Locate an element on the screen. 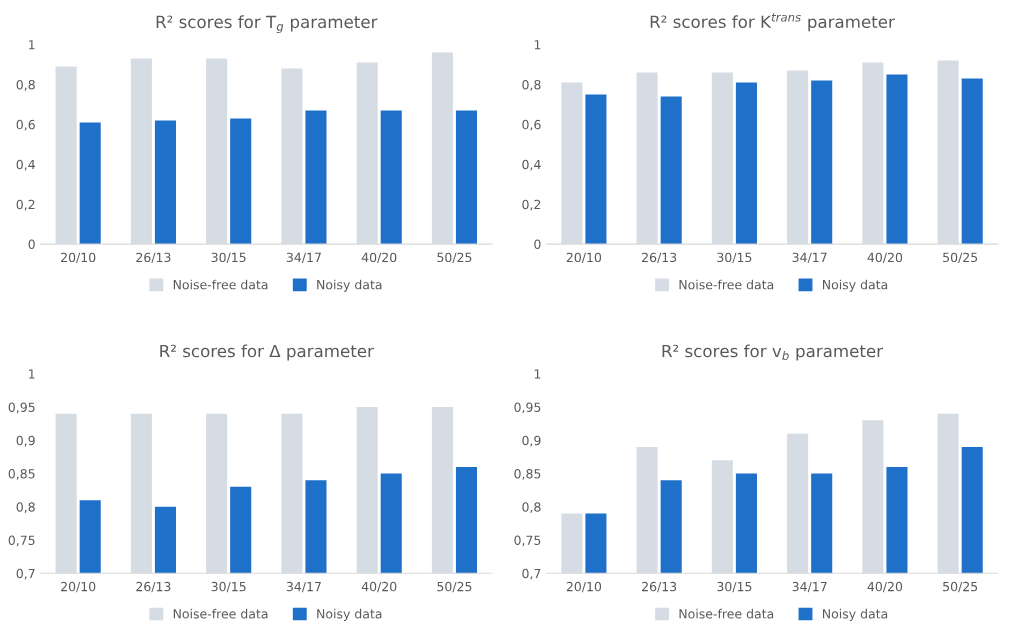  chart-title: R² scores for v$_{b}$ parameter is located at coordinates (773, 352).